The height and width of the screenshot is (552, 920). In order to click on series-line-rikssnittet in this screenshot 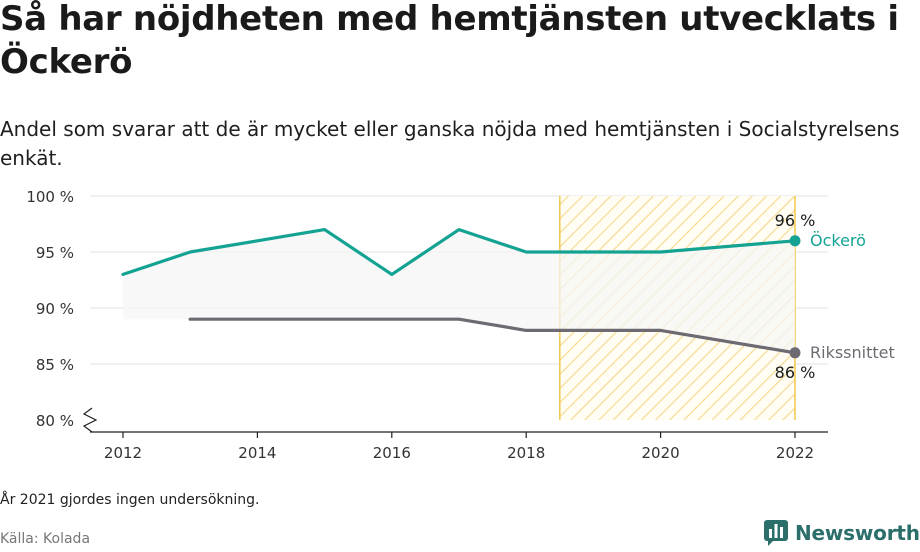, I will do `click(492, 336)`.